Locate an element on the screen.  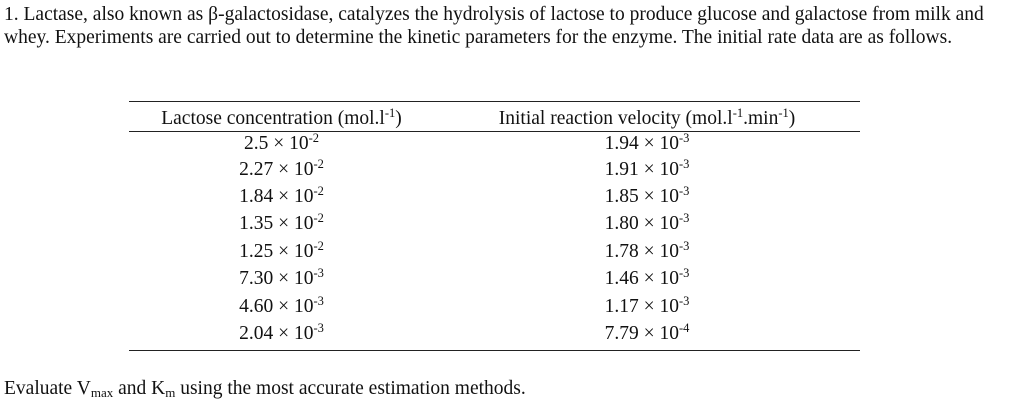
concentration-mantissa: 2.27 × 10 is located at coordinates (276, 169).